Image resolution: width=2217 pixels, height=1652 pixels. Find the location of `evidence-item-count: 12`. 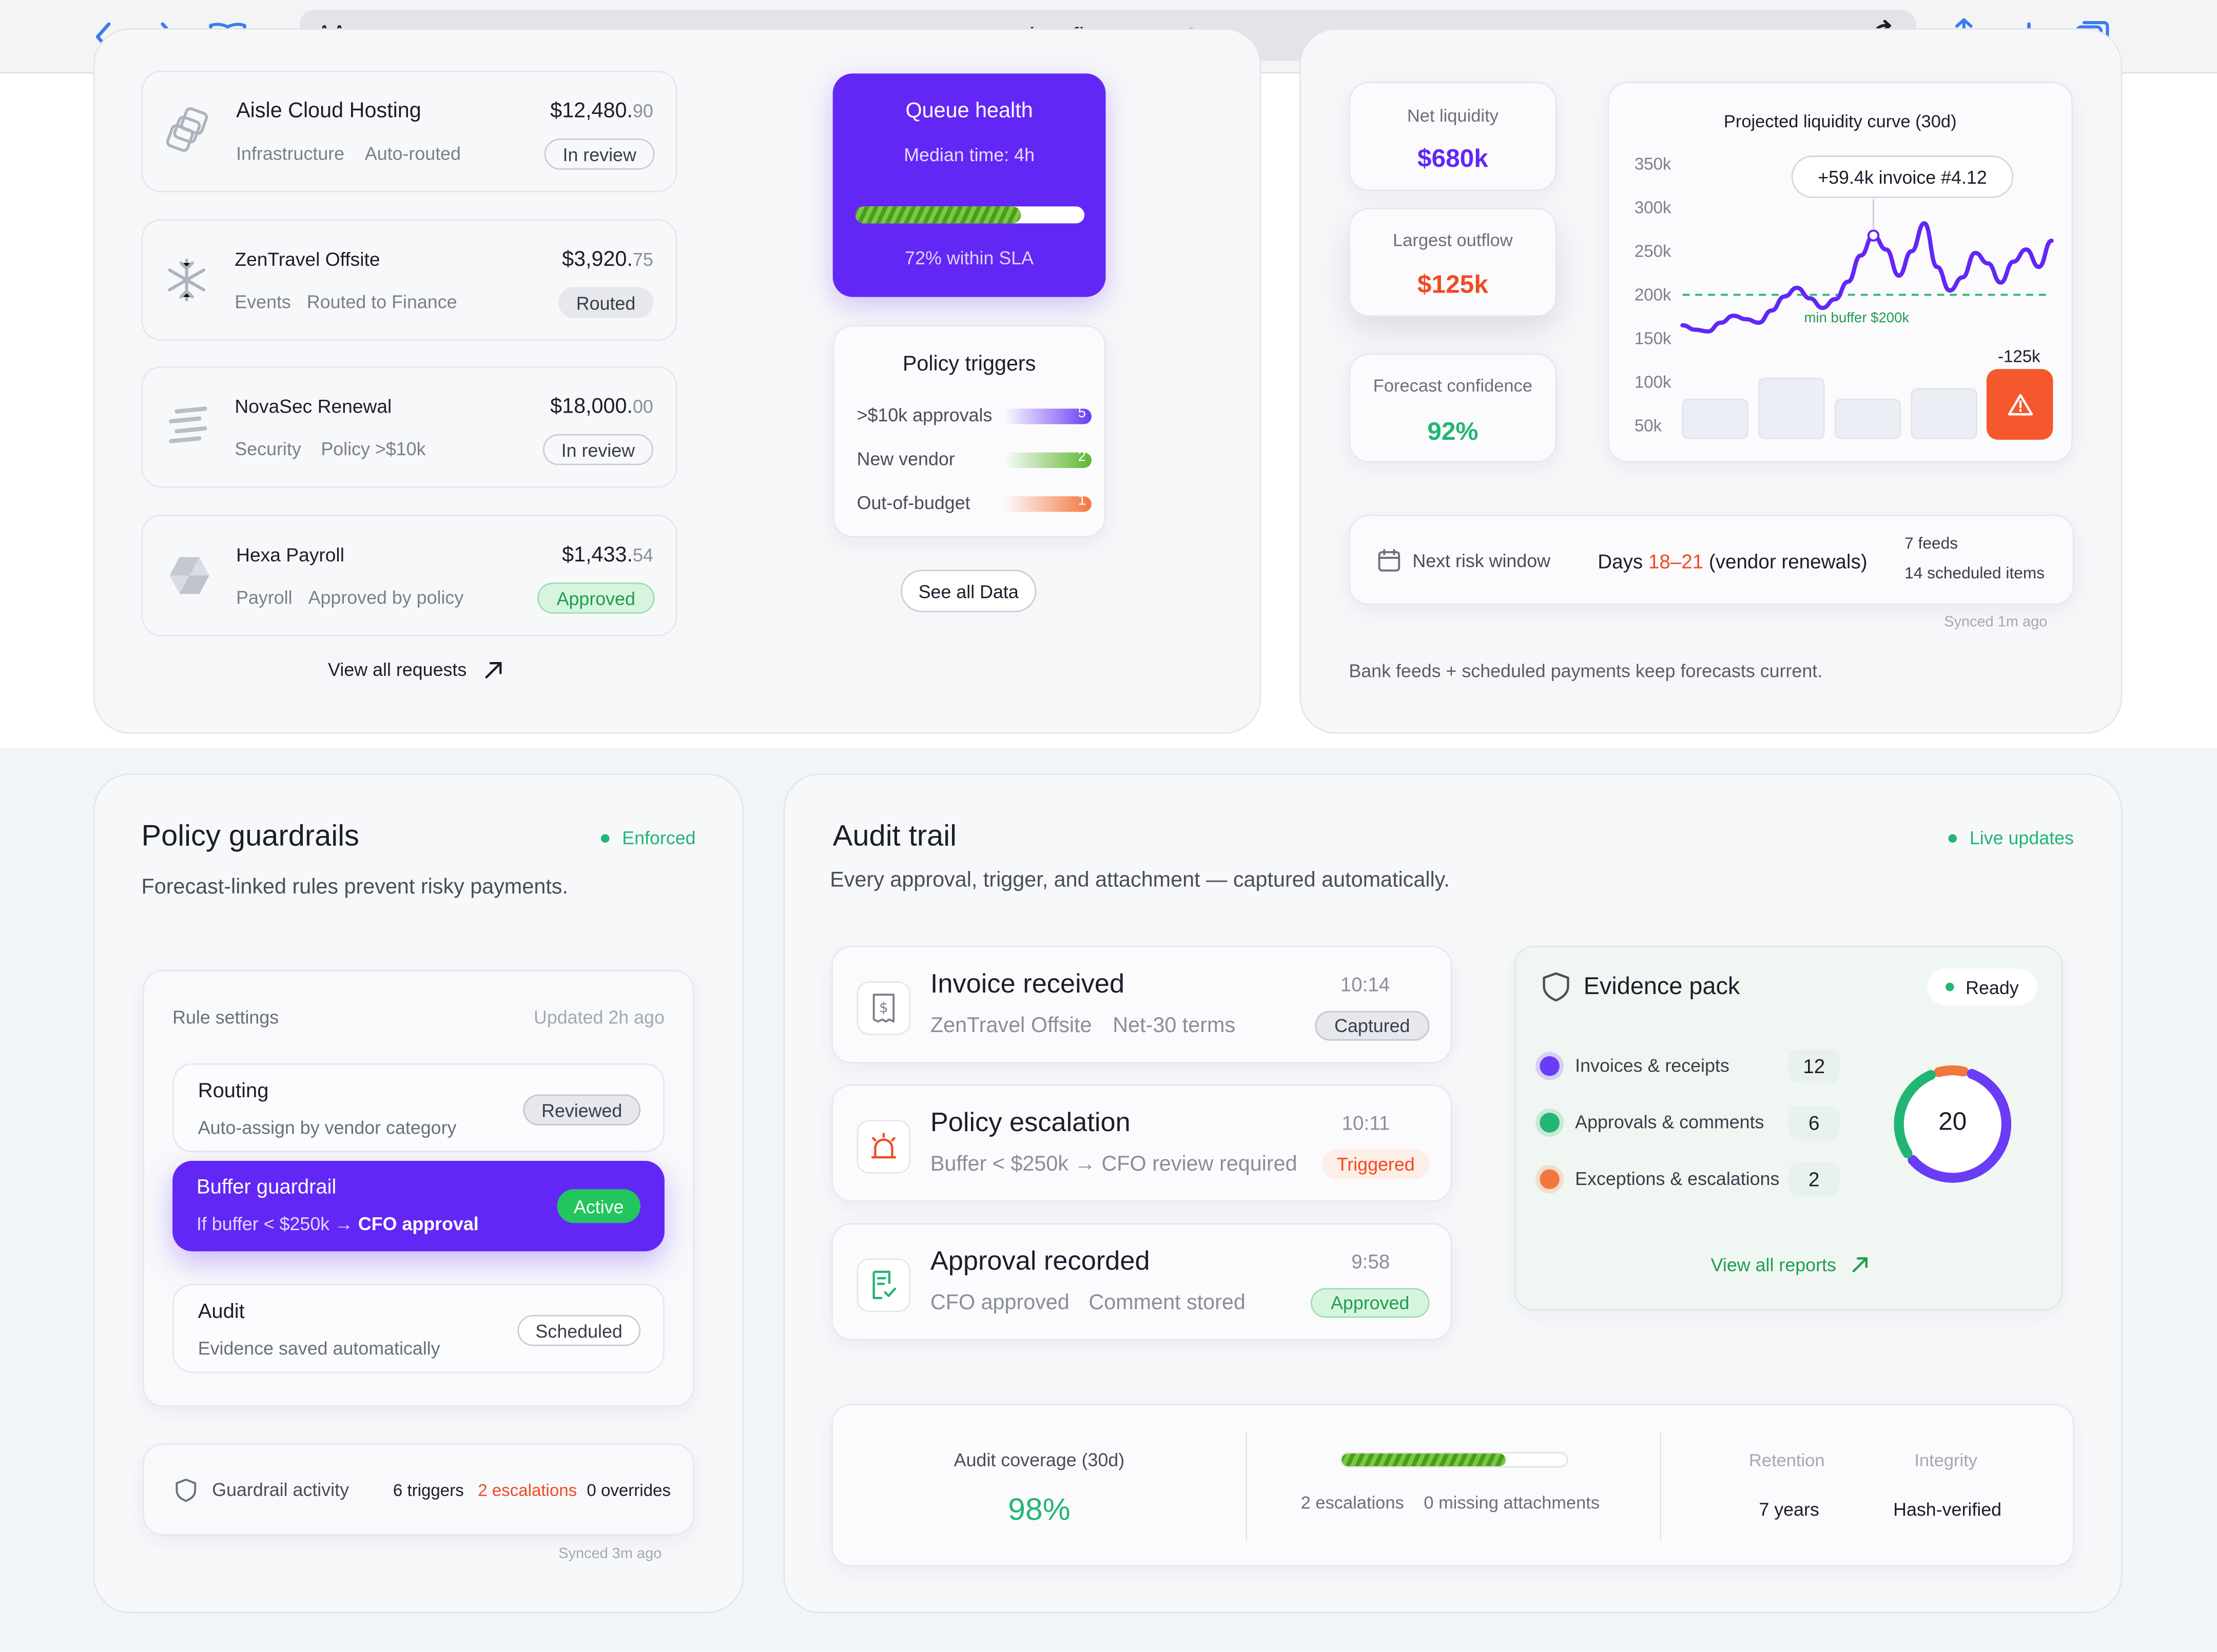

evidence-item-count: 12 is located at coordinates (1814, 1066).